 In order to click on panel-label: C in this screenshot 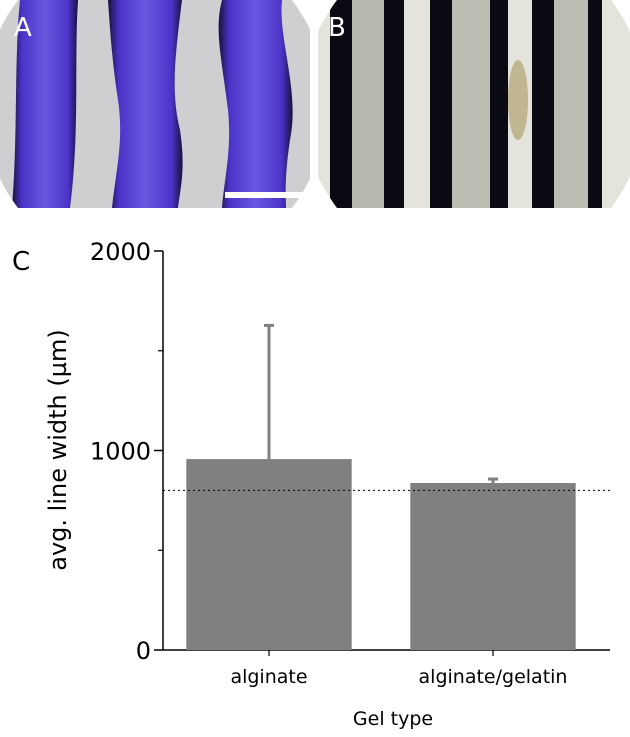, I will do `click(21, 262)`.